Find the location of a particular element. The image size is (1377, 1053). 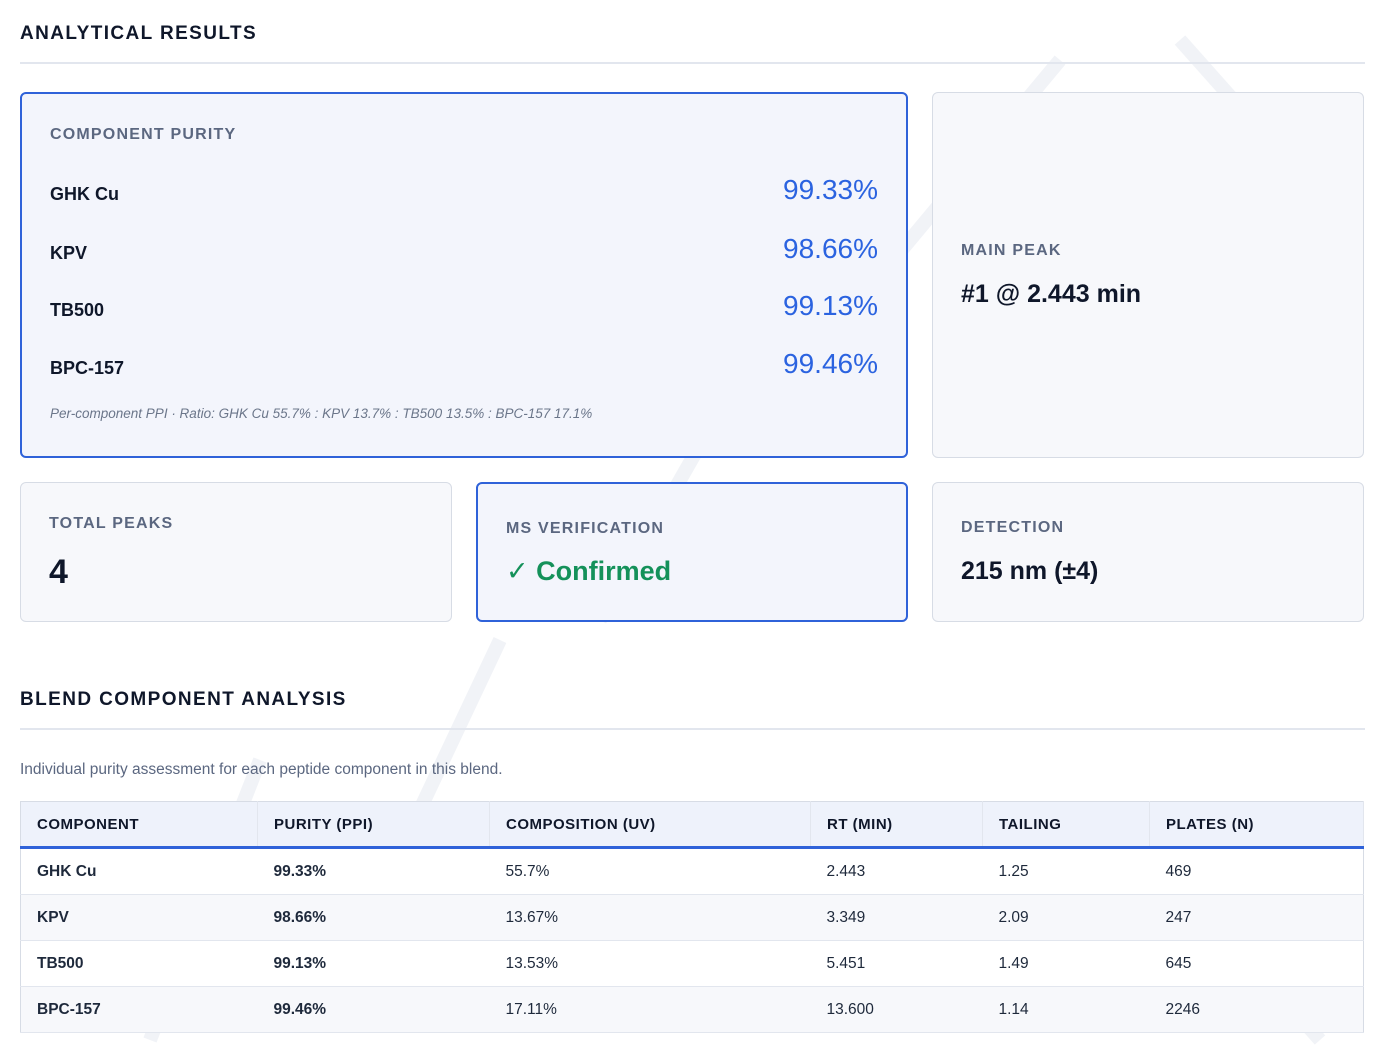

cell-plates: 2246 is located at coordinates (1256, 1009).